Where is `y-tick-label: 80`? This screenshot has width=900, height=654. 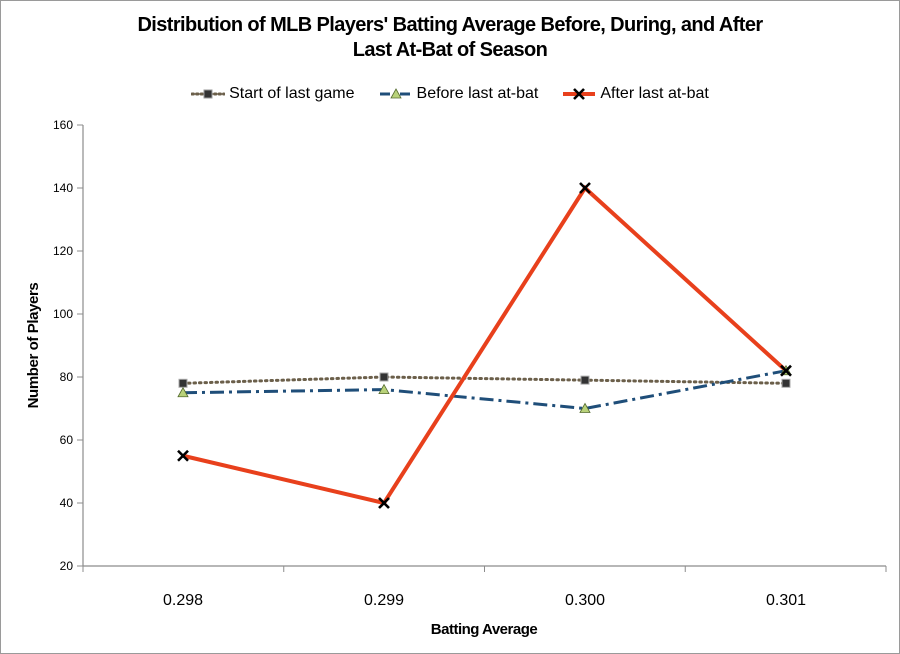 y-tick-label: 80 is located at coordinates (67, 377).